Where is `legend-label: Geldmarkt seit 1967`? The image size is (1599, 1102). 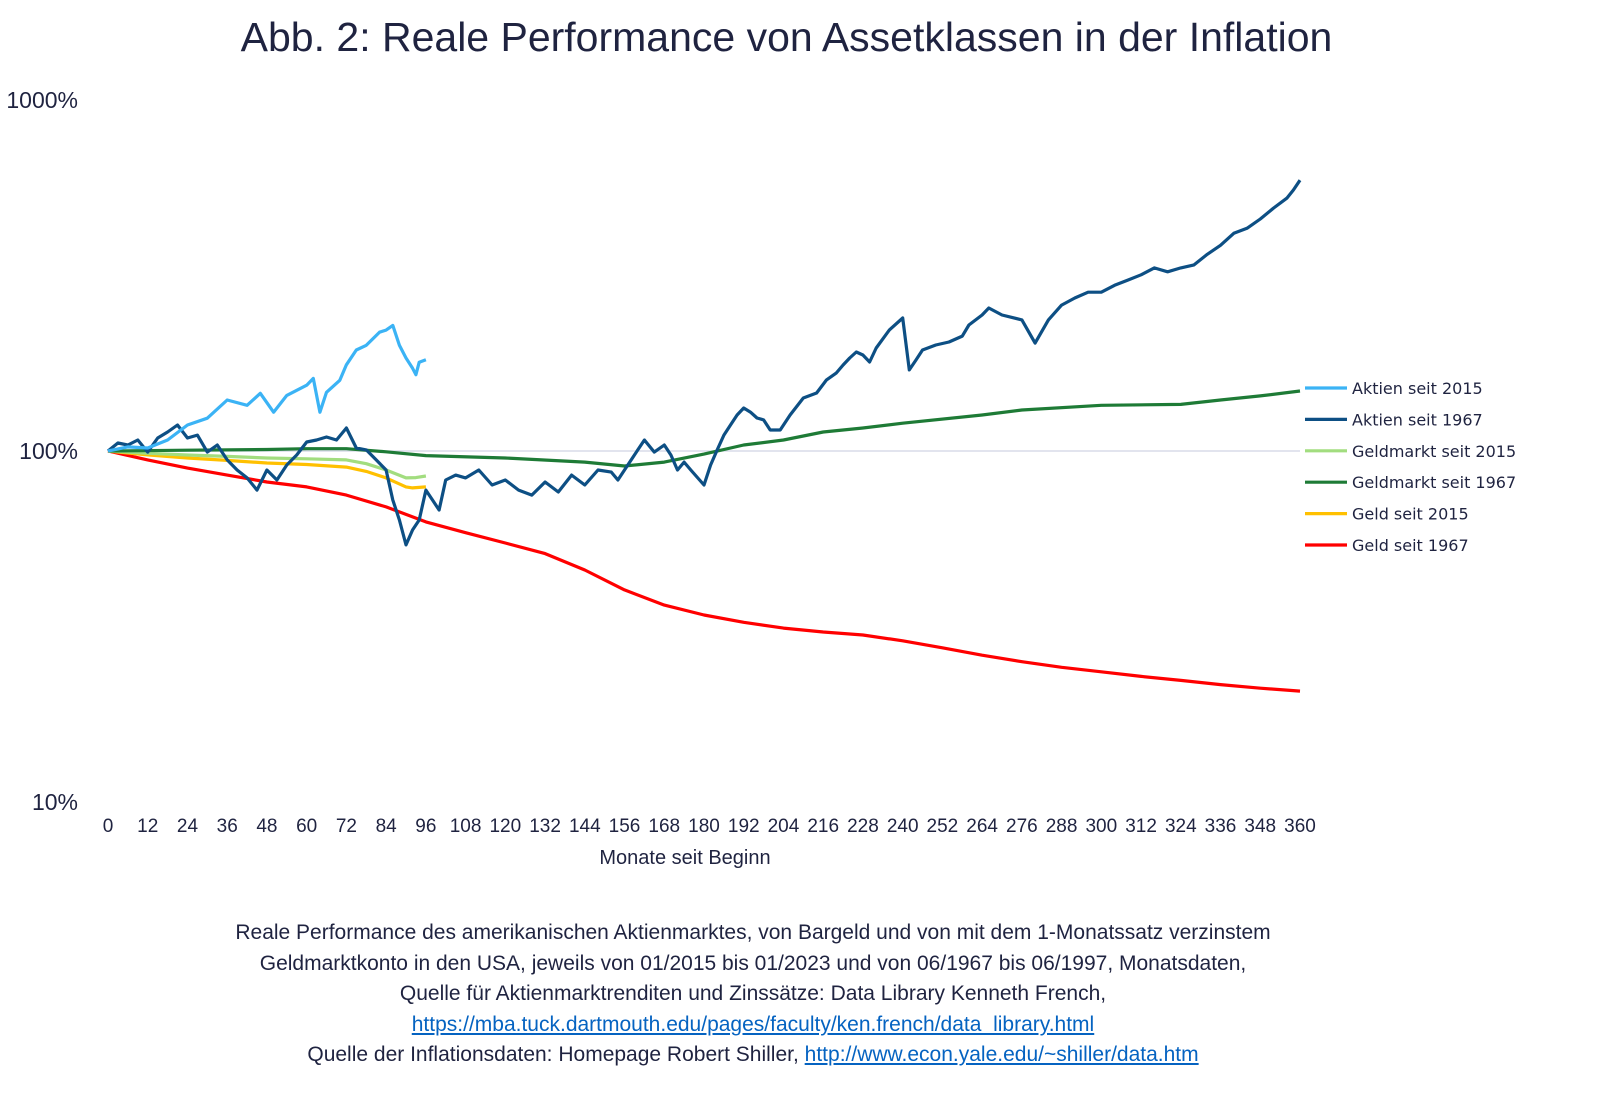
legend-label: Geldmarkt seit 1967 is located at coordinates (1434, 482).